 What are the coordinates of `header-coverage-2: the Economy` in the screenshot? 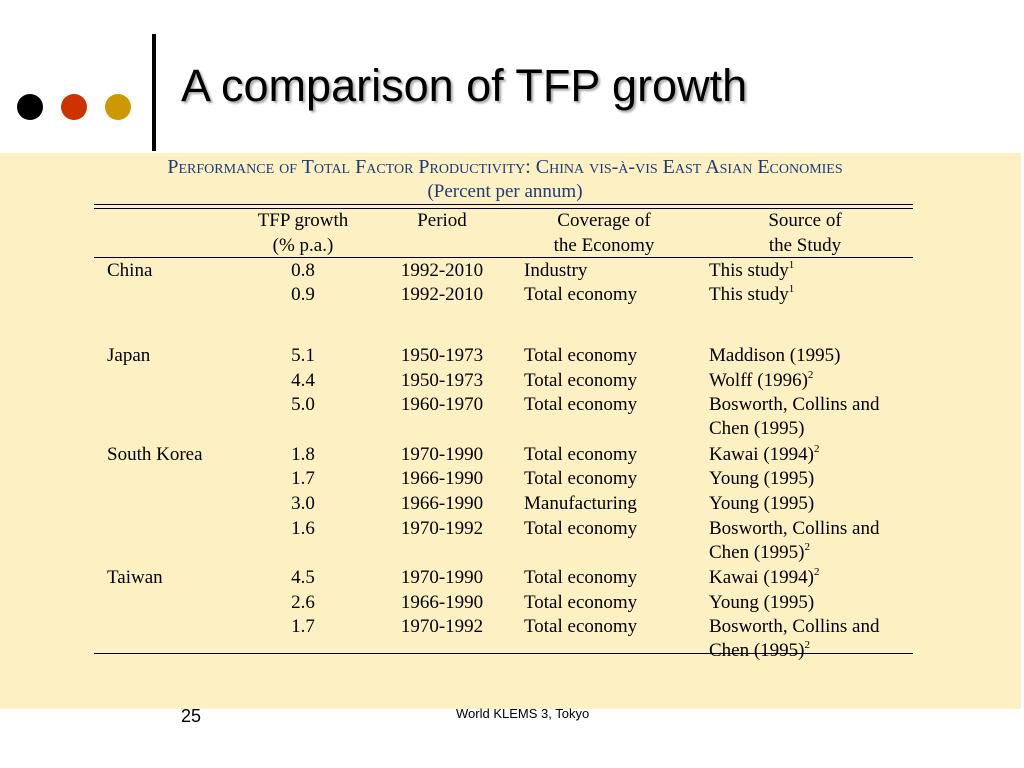 It's located at (604, 245).